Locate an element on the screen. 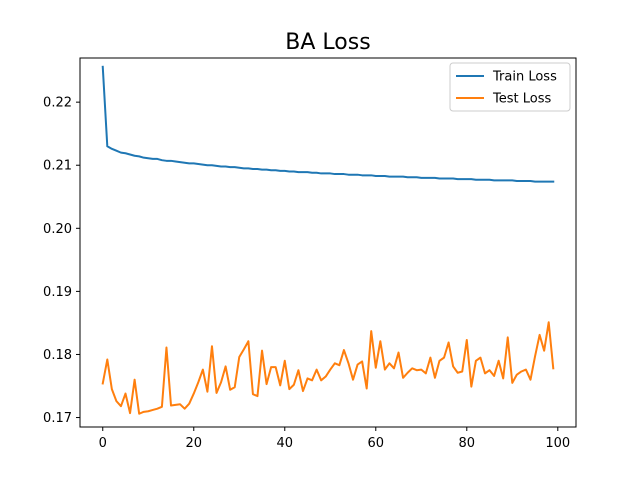  legend-label-0: Train Loss is located at coordinates (524, 77).